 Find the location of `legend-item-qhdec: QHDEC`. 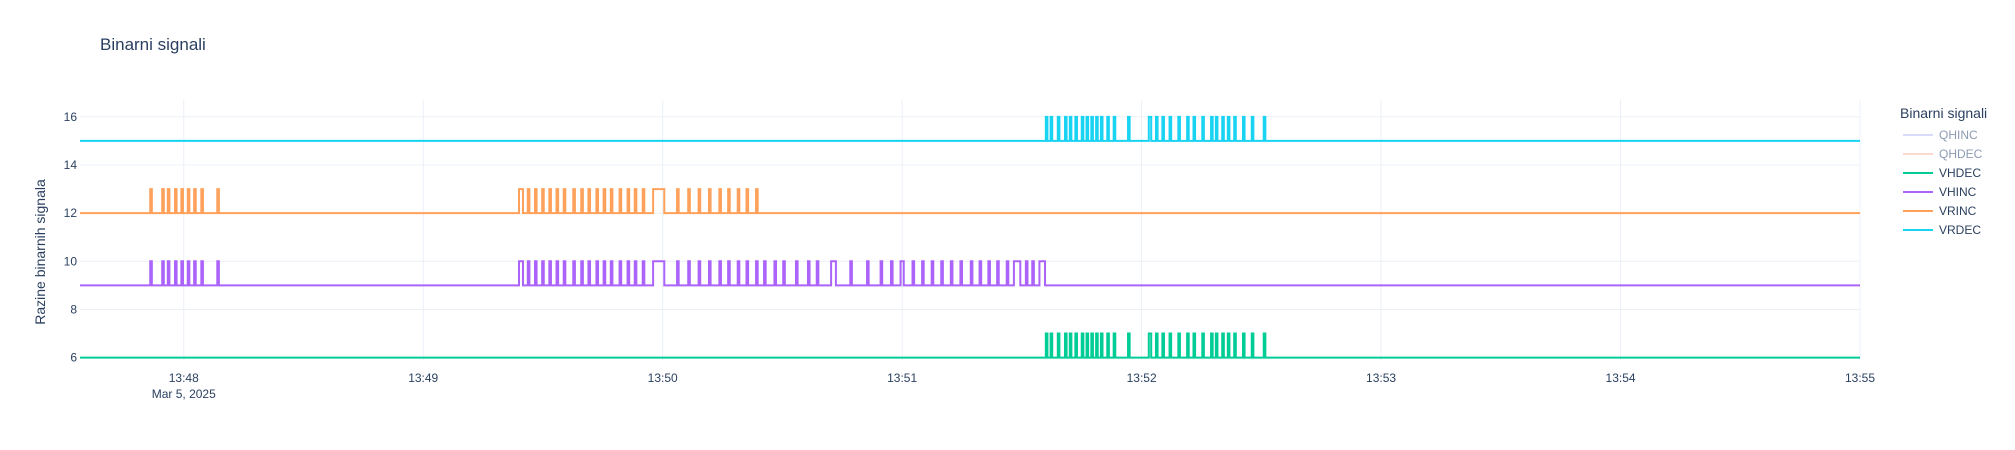

legend-item-qhdec: QHDEC is located at coordinates (1943, 154).